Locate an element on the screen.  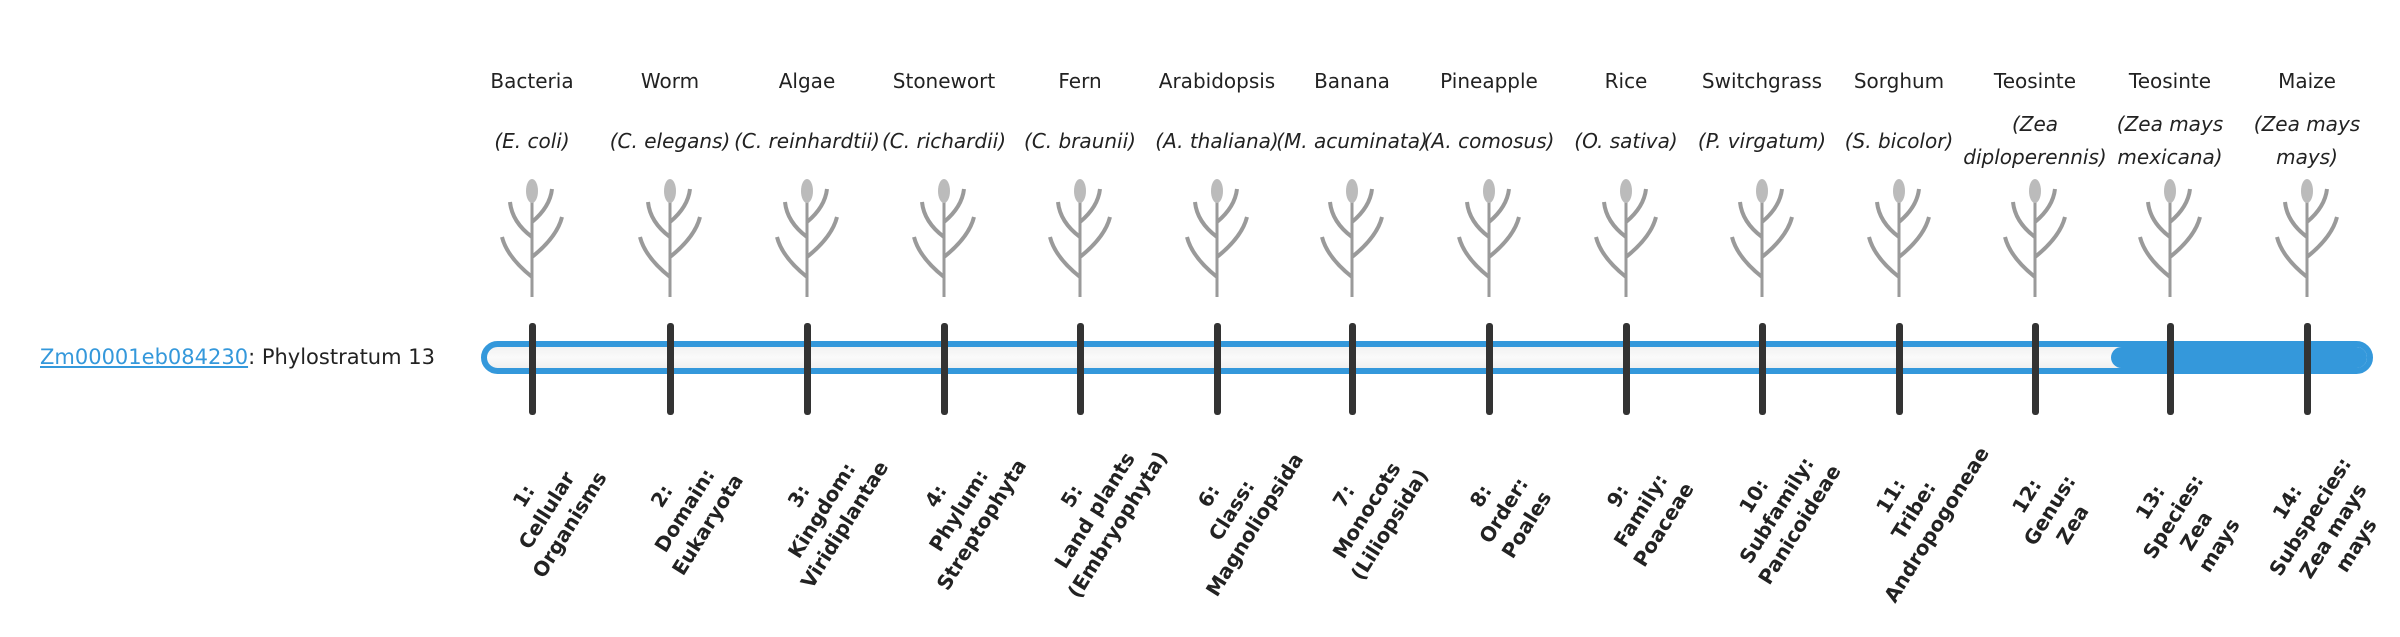
organism-common-name: Algae is located at coordinates (807, 81).